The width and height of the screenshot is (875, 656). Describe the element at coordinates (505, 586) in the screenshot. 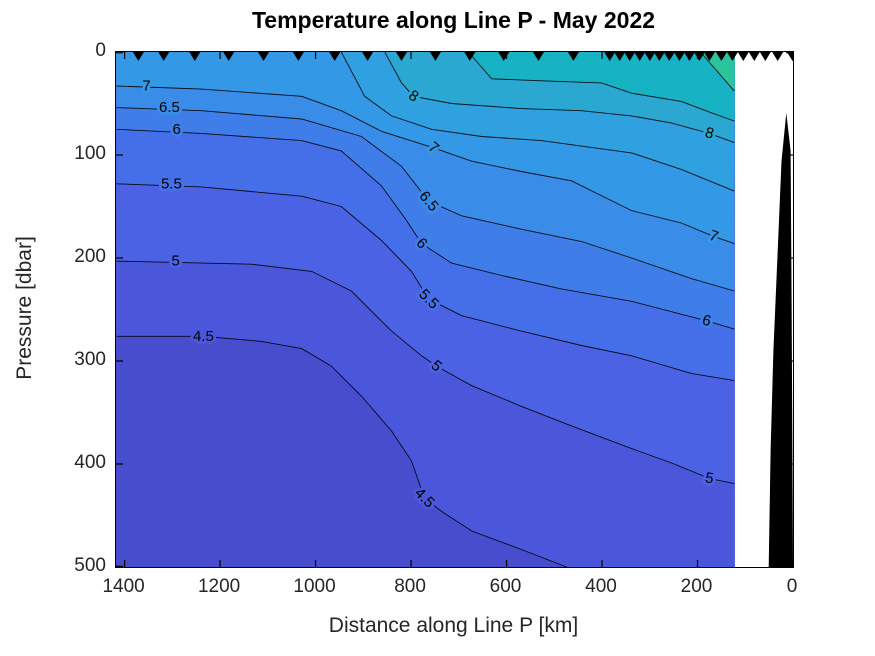

I see `x-tick-label: 600` at that location.